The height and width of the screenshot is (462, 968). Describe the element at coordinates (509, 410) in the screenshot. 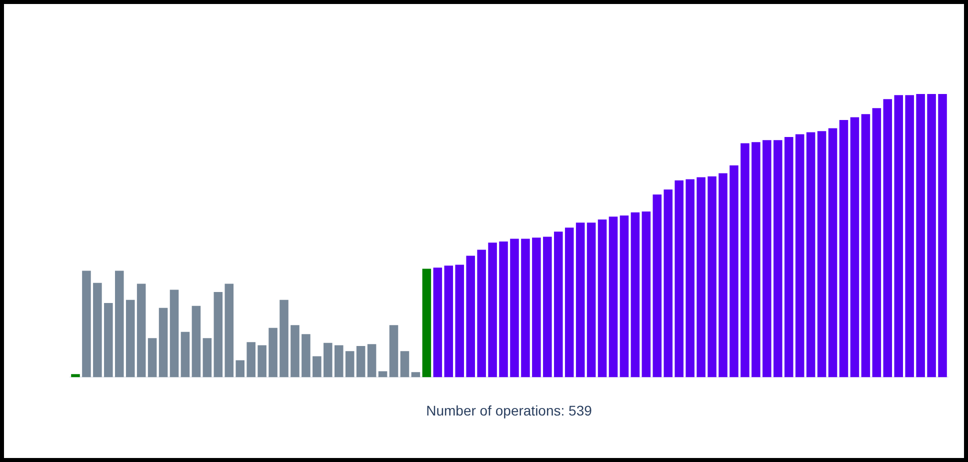

I see `x-axis-title: Number of operations: 539` at that location.